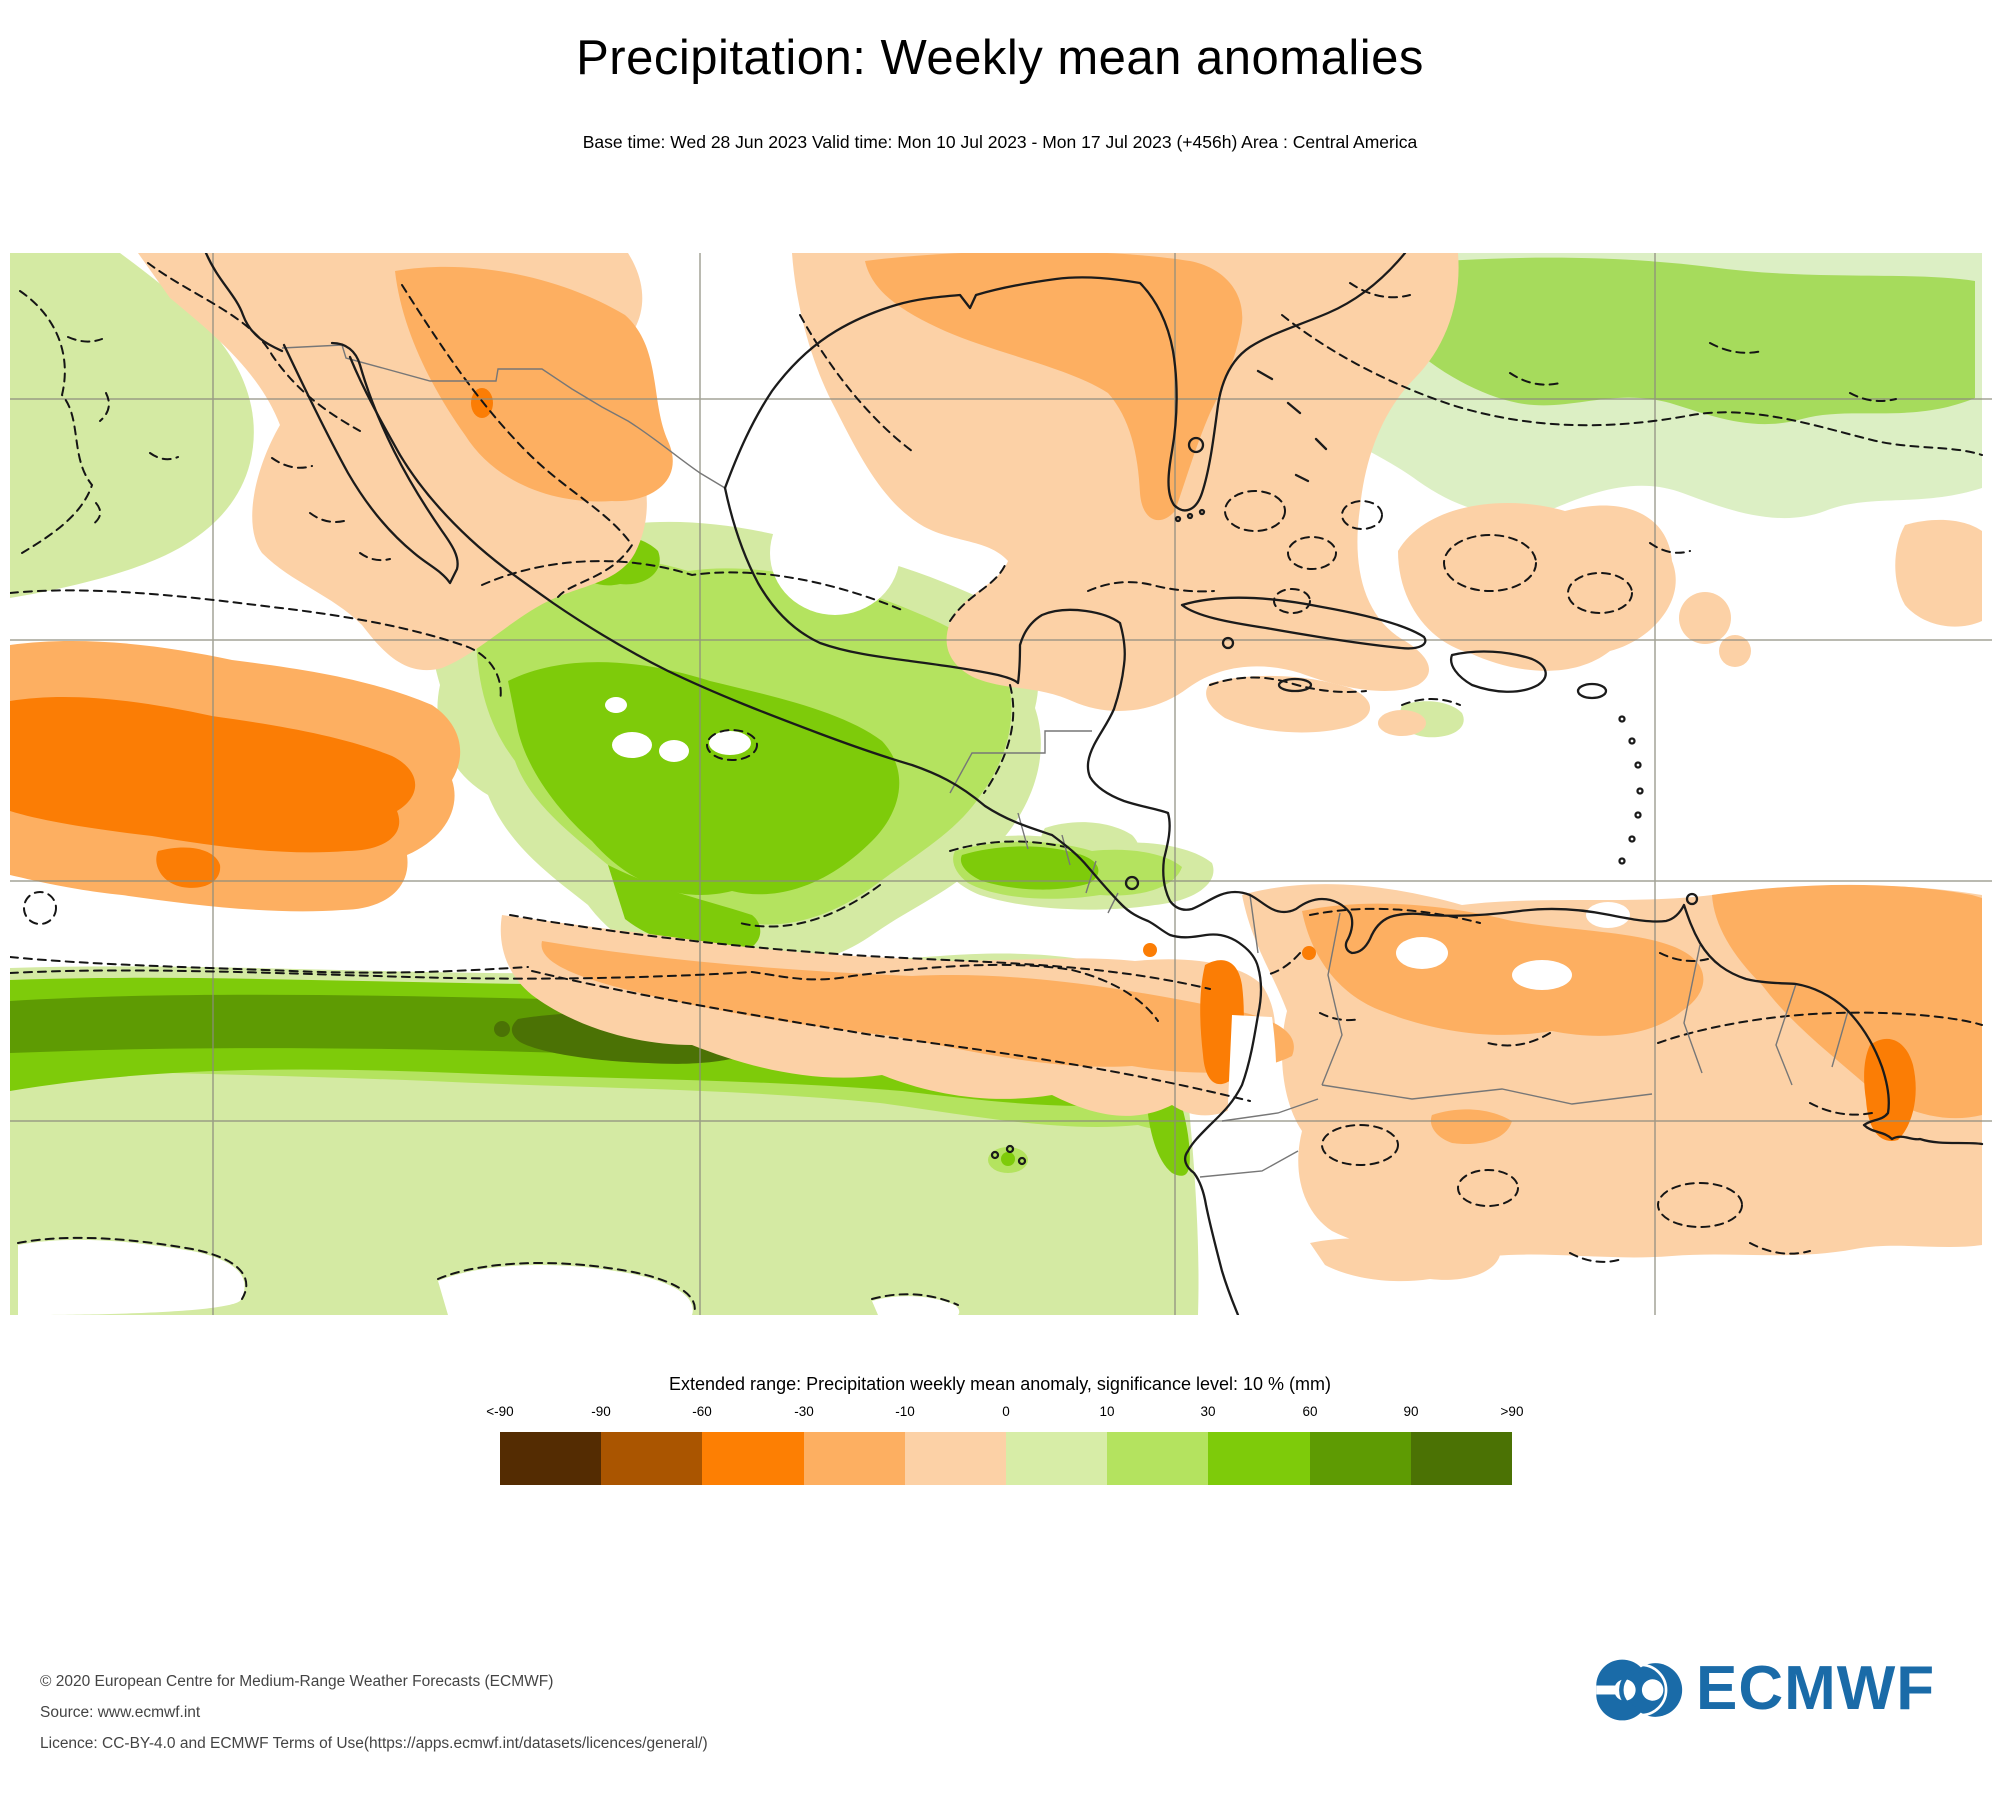 The width and height of the screenshot is (2000, 1800). I want to click on ecmwf-logo-icon, so click(1639, 1690).